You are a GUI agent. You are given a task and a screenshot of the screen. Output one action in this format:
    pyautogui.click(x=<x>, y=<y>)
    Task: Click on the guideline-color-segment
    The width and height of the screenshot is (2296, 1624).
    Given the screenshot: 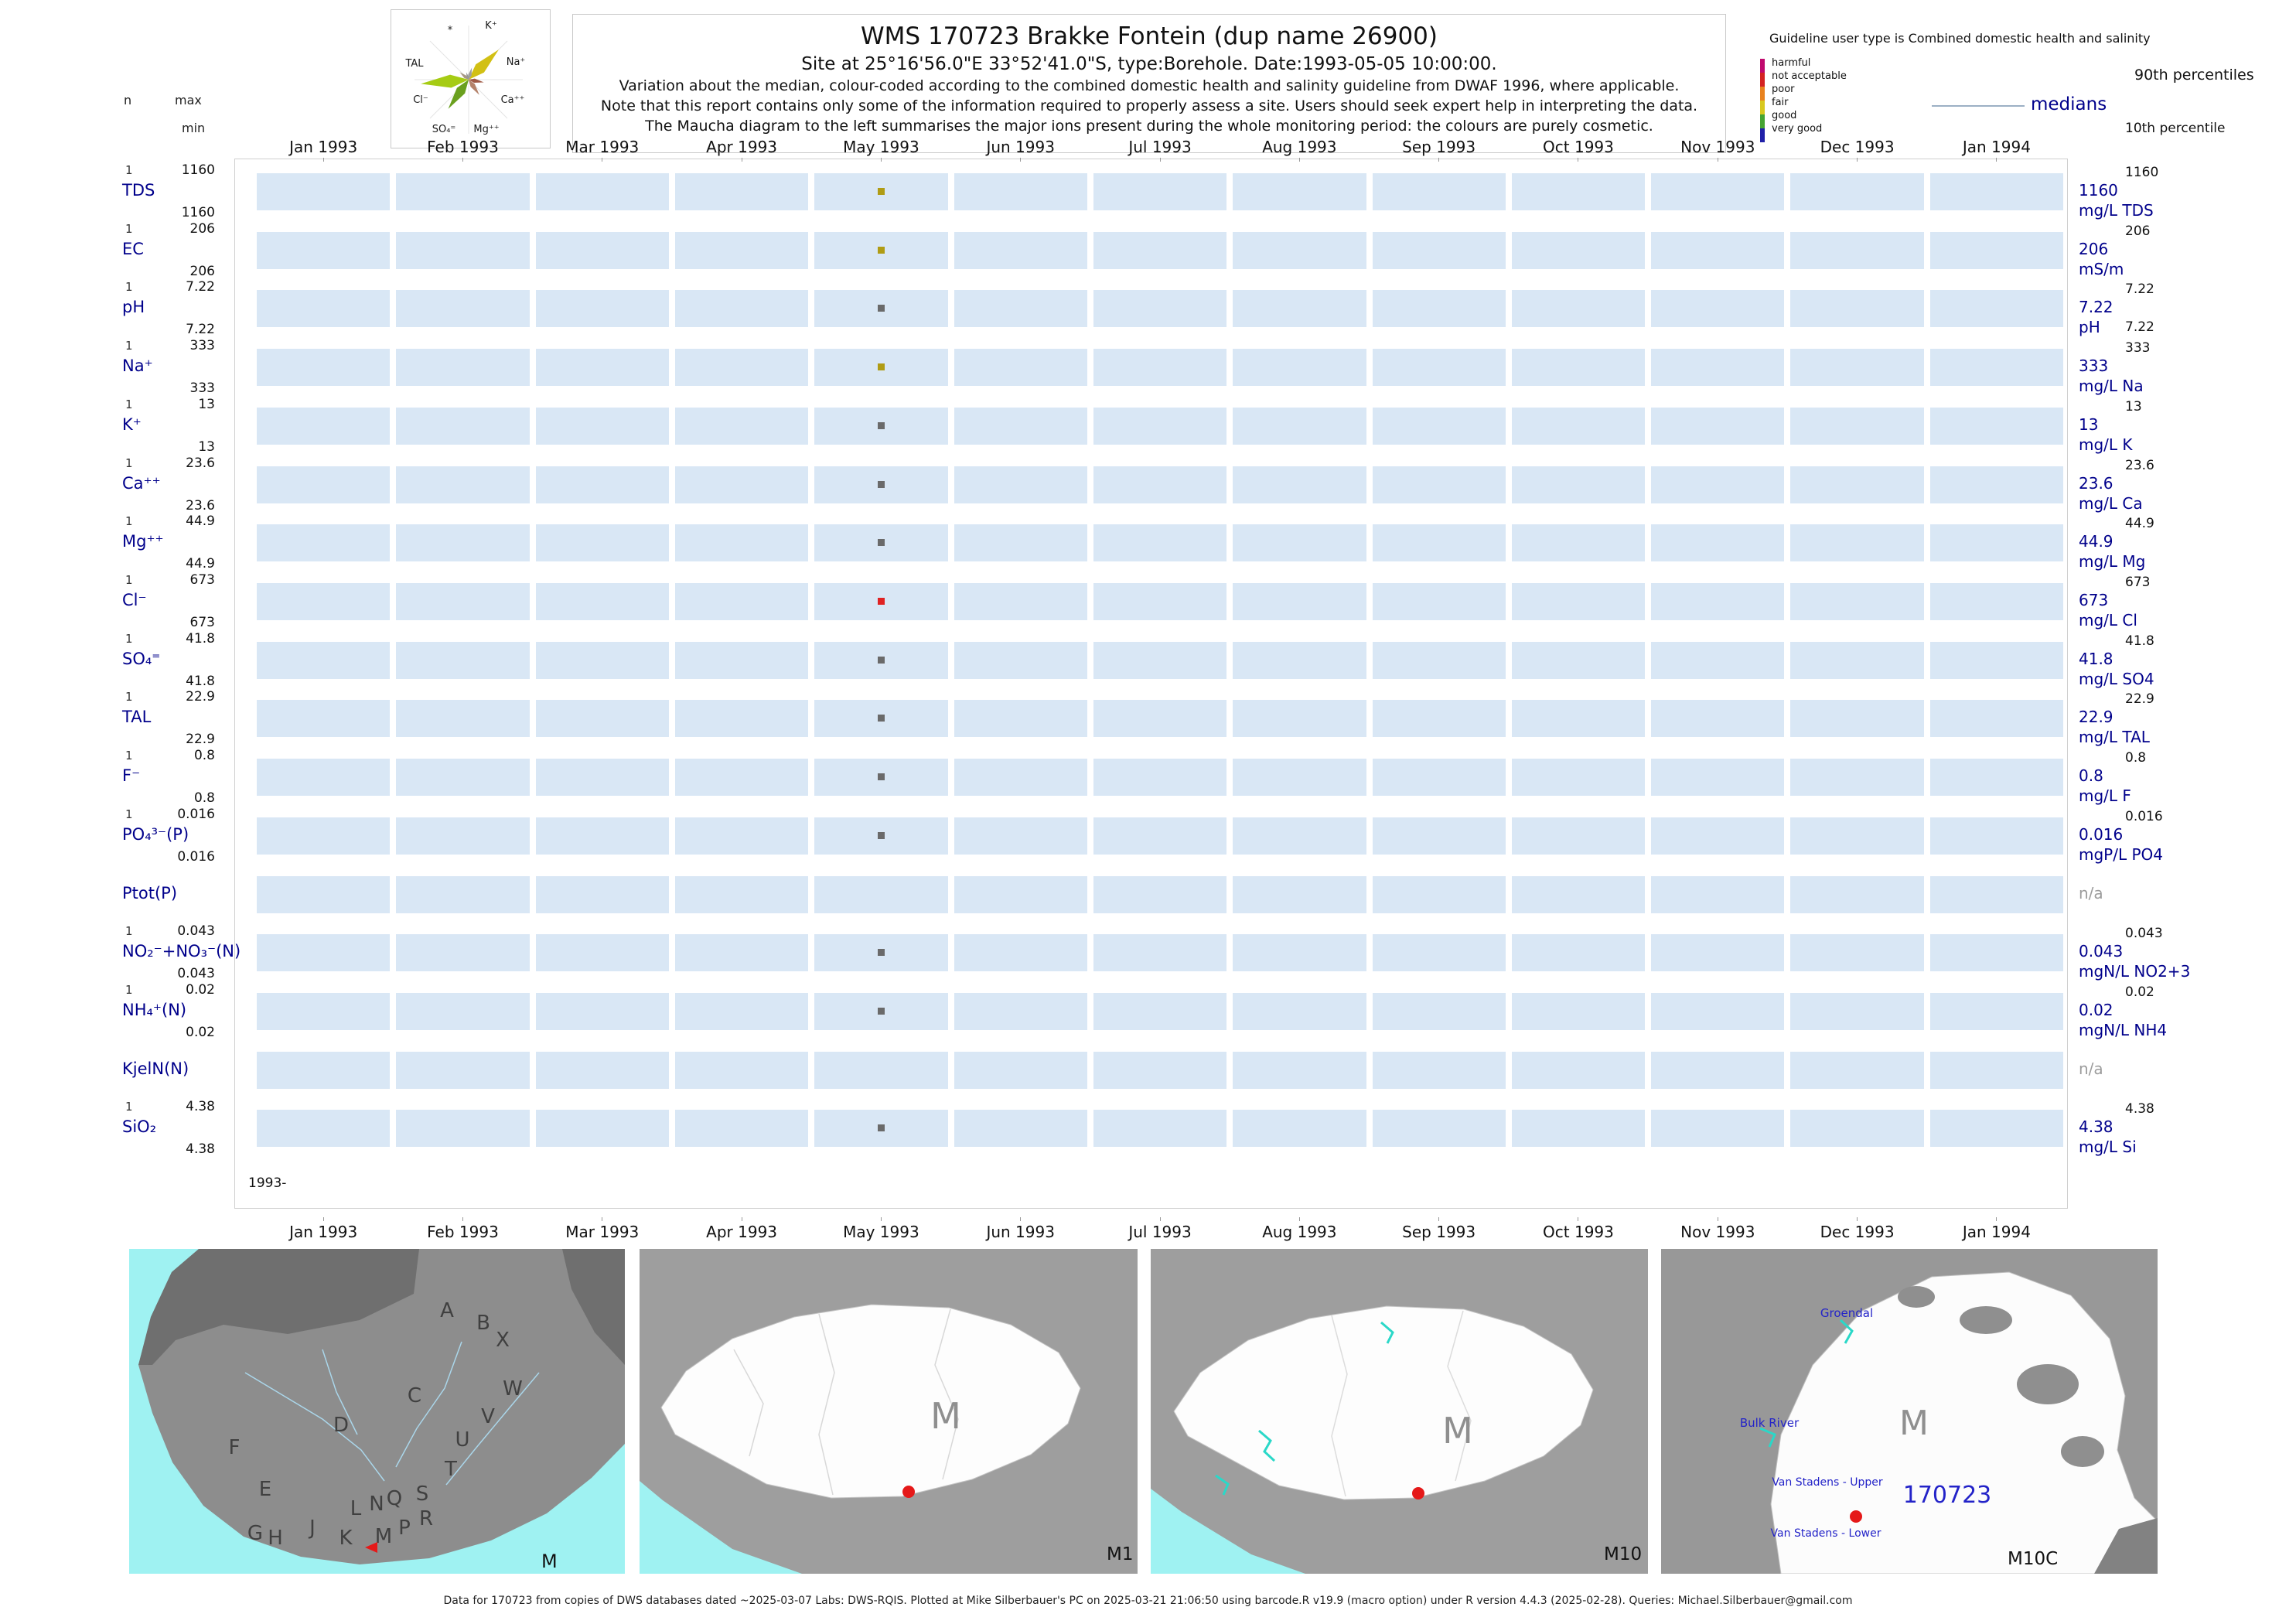 What is the action you would take?
    pyautogui.click(x=1762, y=94)
    